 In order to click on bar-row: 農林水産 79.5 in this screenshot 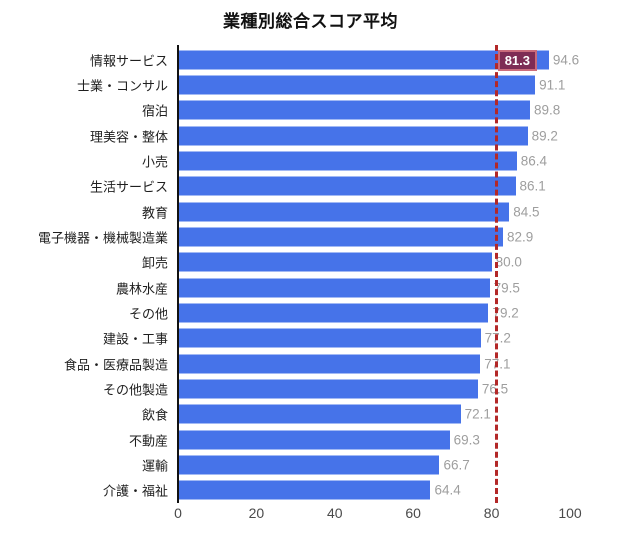, I will do `click(310, 287)`.